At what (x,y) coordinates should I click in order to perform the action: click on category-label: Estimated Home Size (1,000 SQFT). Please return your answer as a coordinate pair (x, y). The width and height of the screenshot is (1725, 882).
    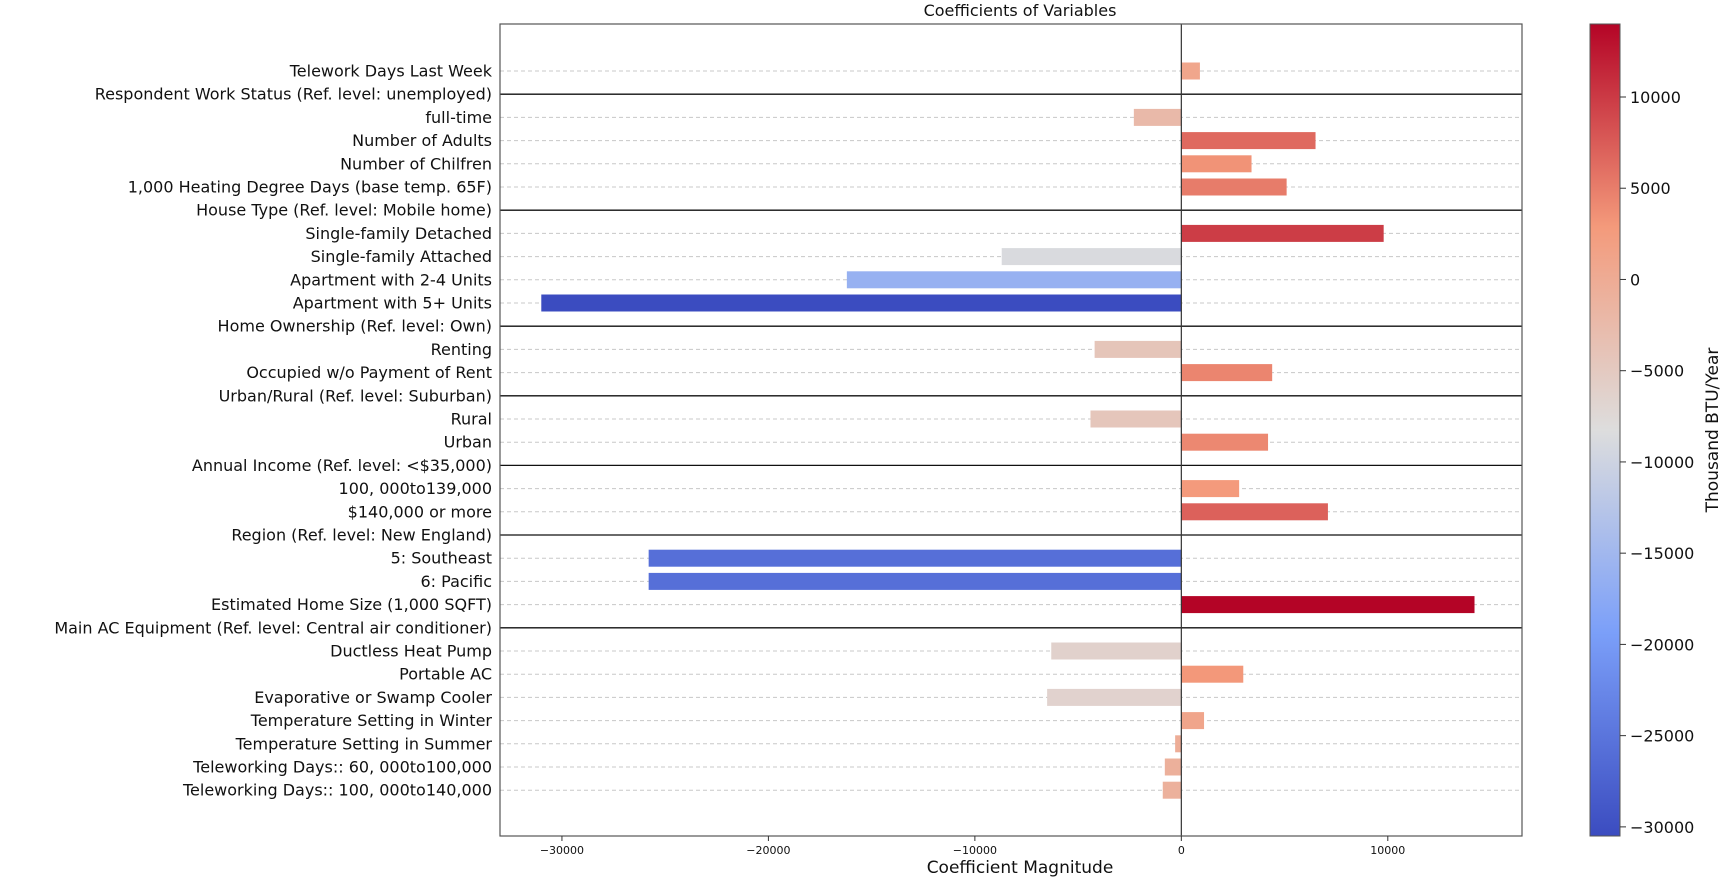
    Looking at the image, I should click on (351, 604).